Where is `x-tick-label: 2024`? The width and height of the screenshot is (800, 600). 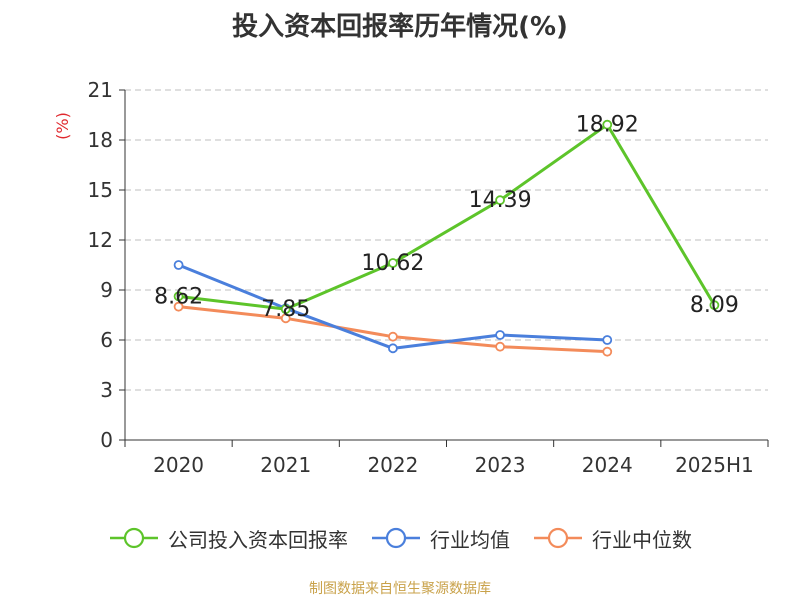 x-tick-label: 2024 is located at coordinates (607, 465).